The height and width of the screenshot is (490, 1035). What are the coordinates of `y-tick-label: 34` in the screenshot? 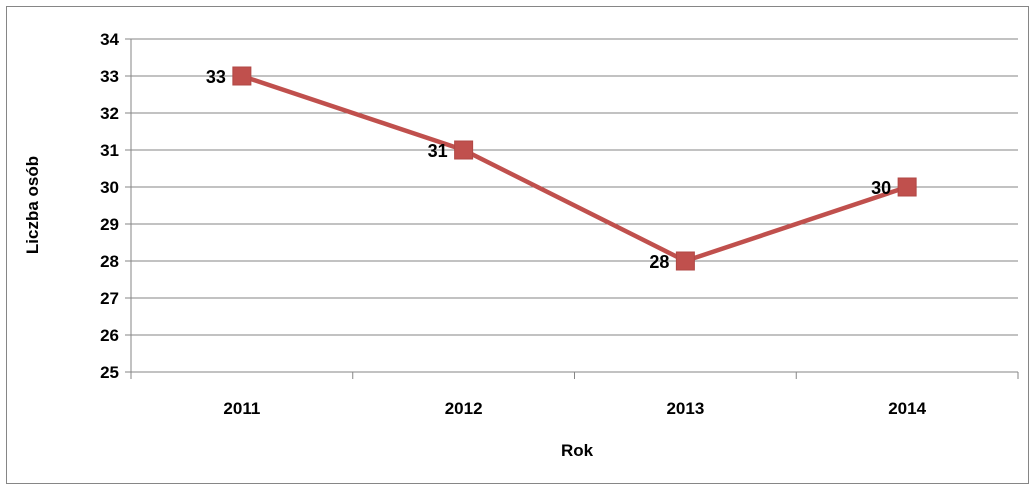 It's located at (109, 39).